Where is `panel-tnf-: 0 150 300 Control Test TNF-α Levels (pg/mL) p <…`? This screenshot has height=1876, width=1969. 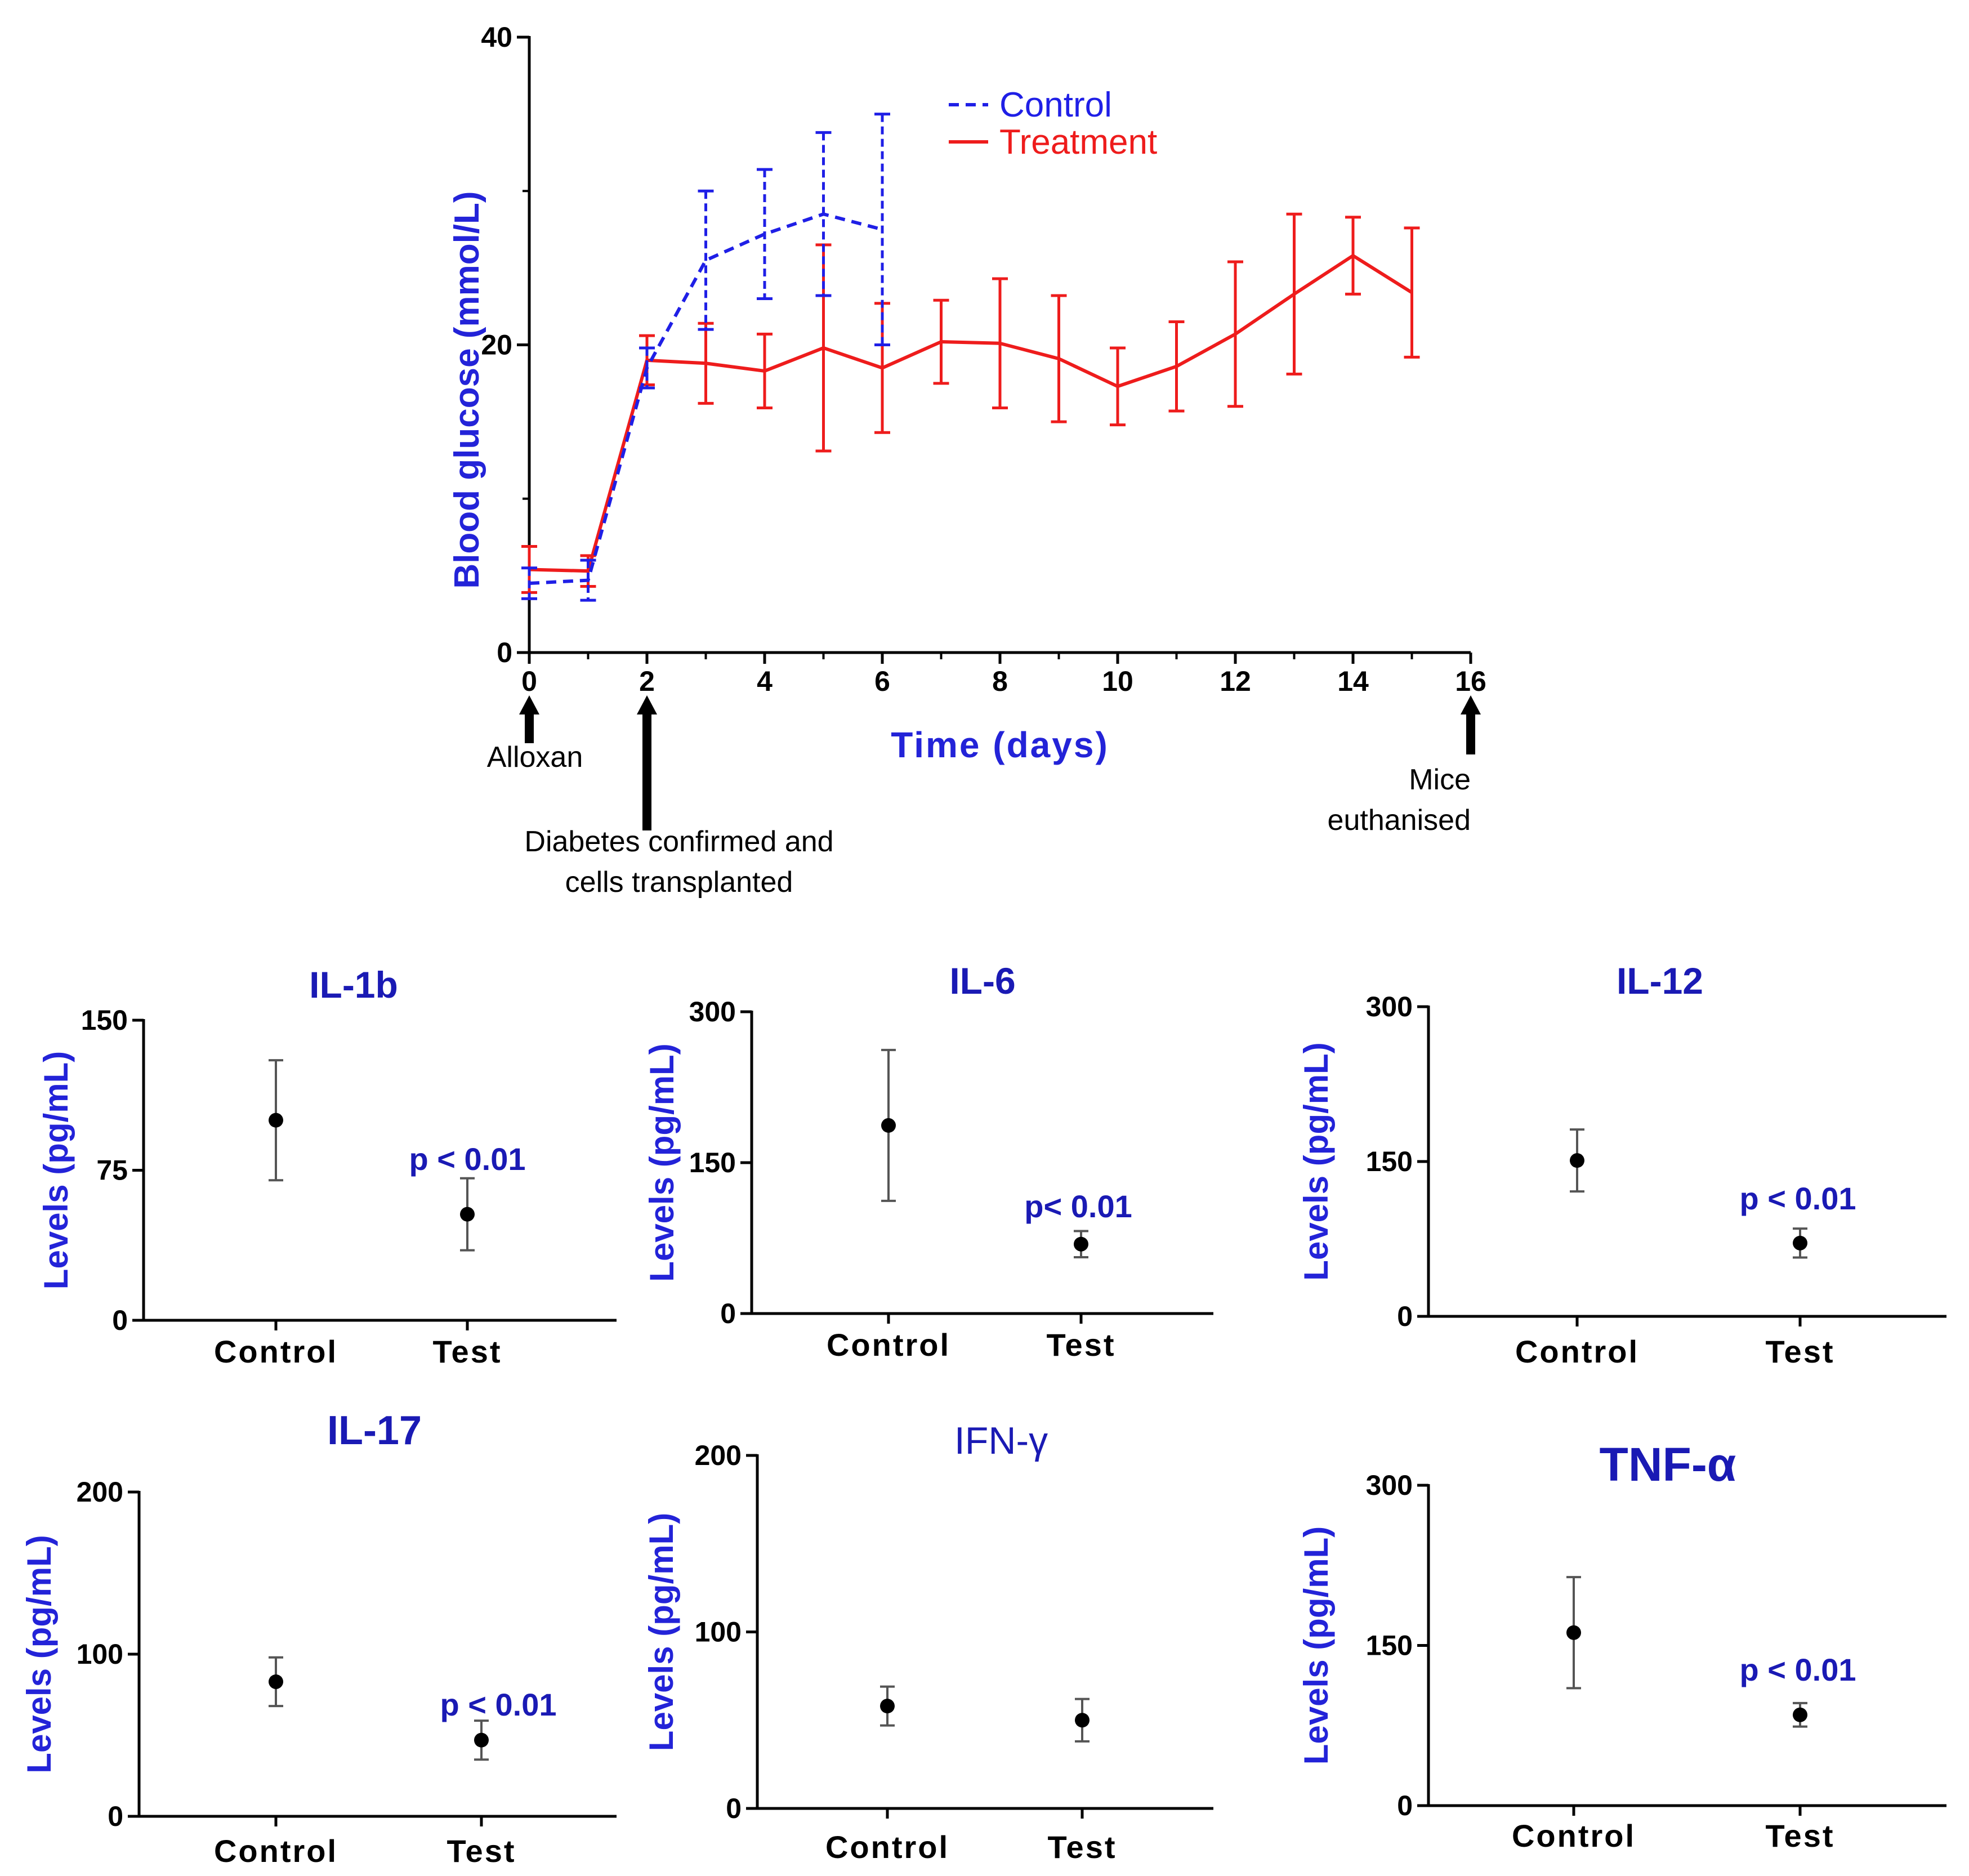 panel-tnf-: 0 150 300 Control Test TNF-α Levels (pg/mL) p <… is located at coordinates (1621, 1645).